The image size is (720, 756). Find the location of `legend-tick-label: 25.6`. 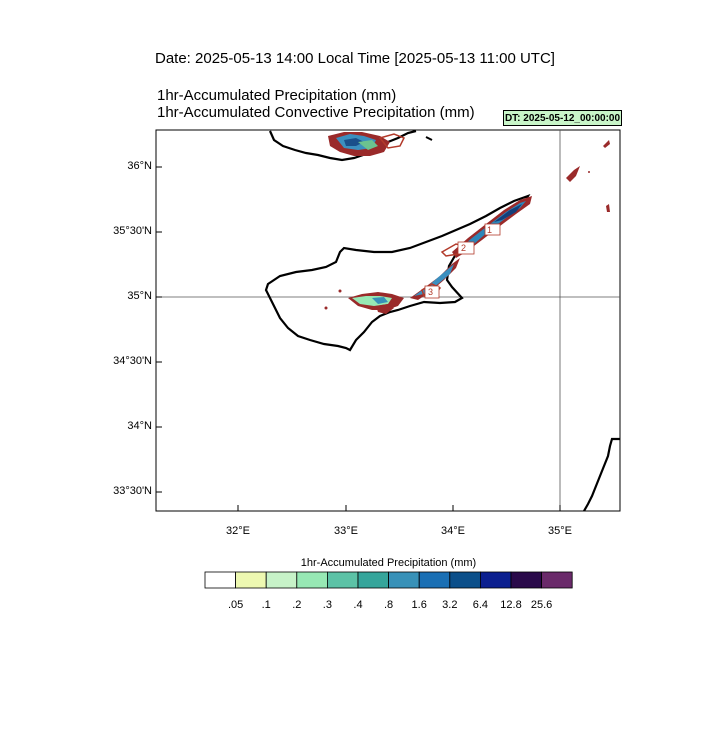

legend-tick-label: 25.6 is located at coordinates (541, 605).